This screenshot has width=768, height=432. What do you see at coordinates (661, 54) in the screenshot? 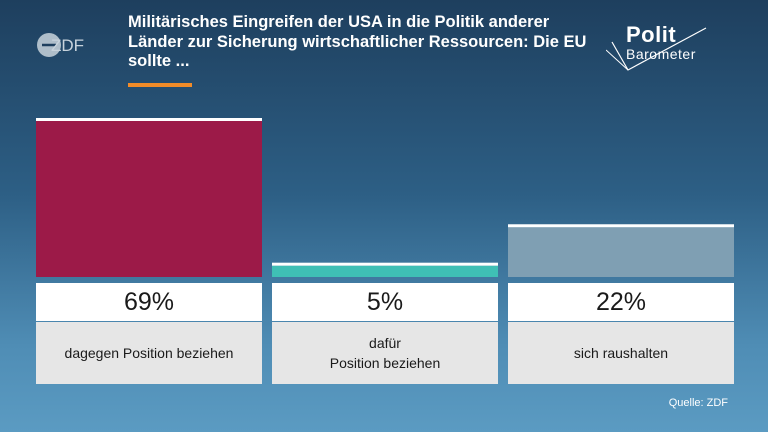
I see `logo-word-barometer: Barometer` at bounding box center [661, 54].